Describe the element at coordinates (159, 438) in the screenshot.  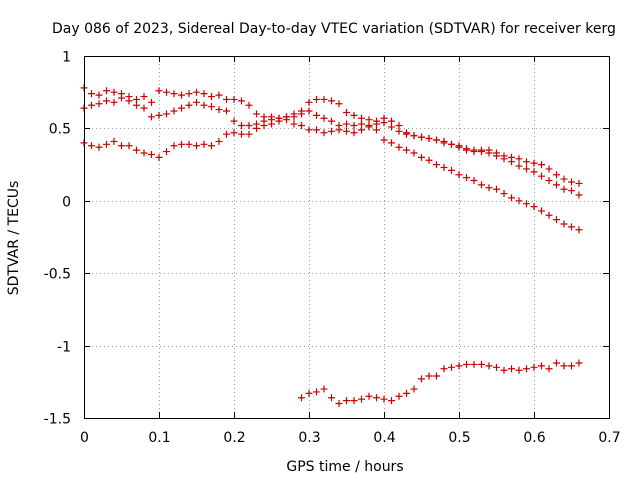
I see `x-tick-label: 0.1` at that location.